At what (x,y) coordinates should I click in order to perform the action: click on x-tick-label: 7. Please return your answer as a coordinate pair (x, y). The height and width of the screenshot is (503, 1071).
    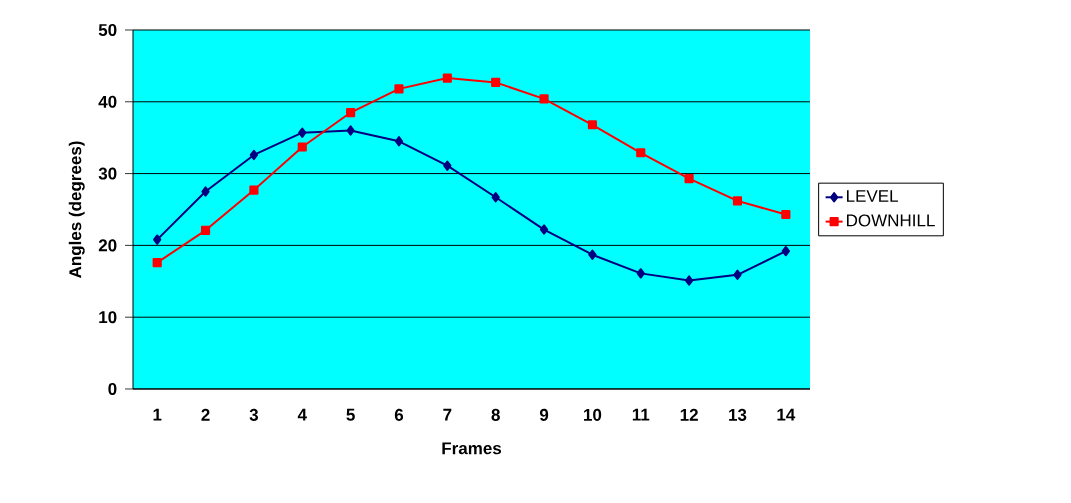
    Looking at the image, I should click on (447, 414).